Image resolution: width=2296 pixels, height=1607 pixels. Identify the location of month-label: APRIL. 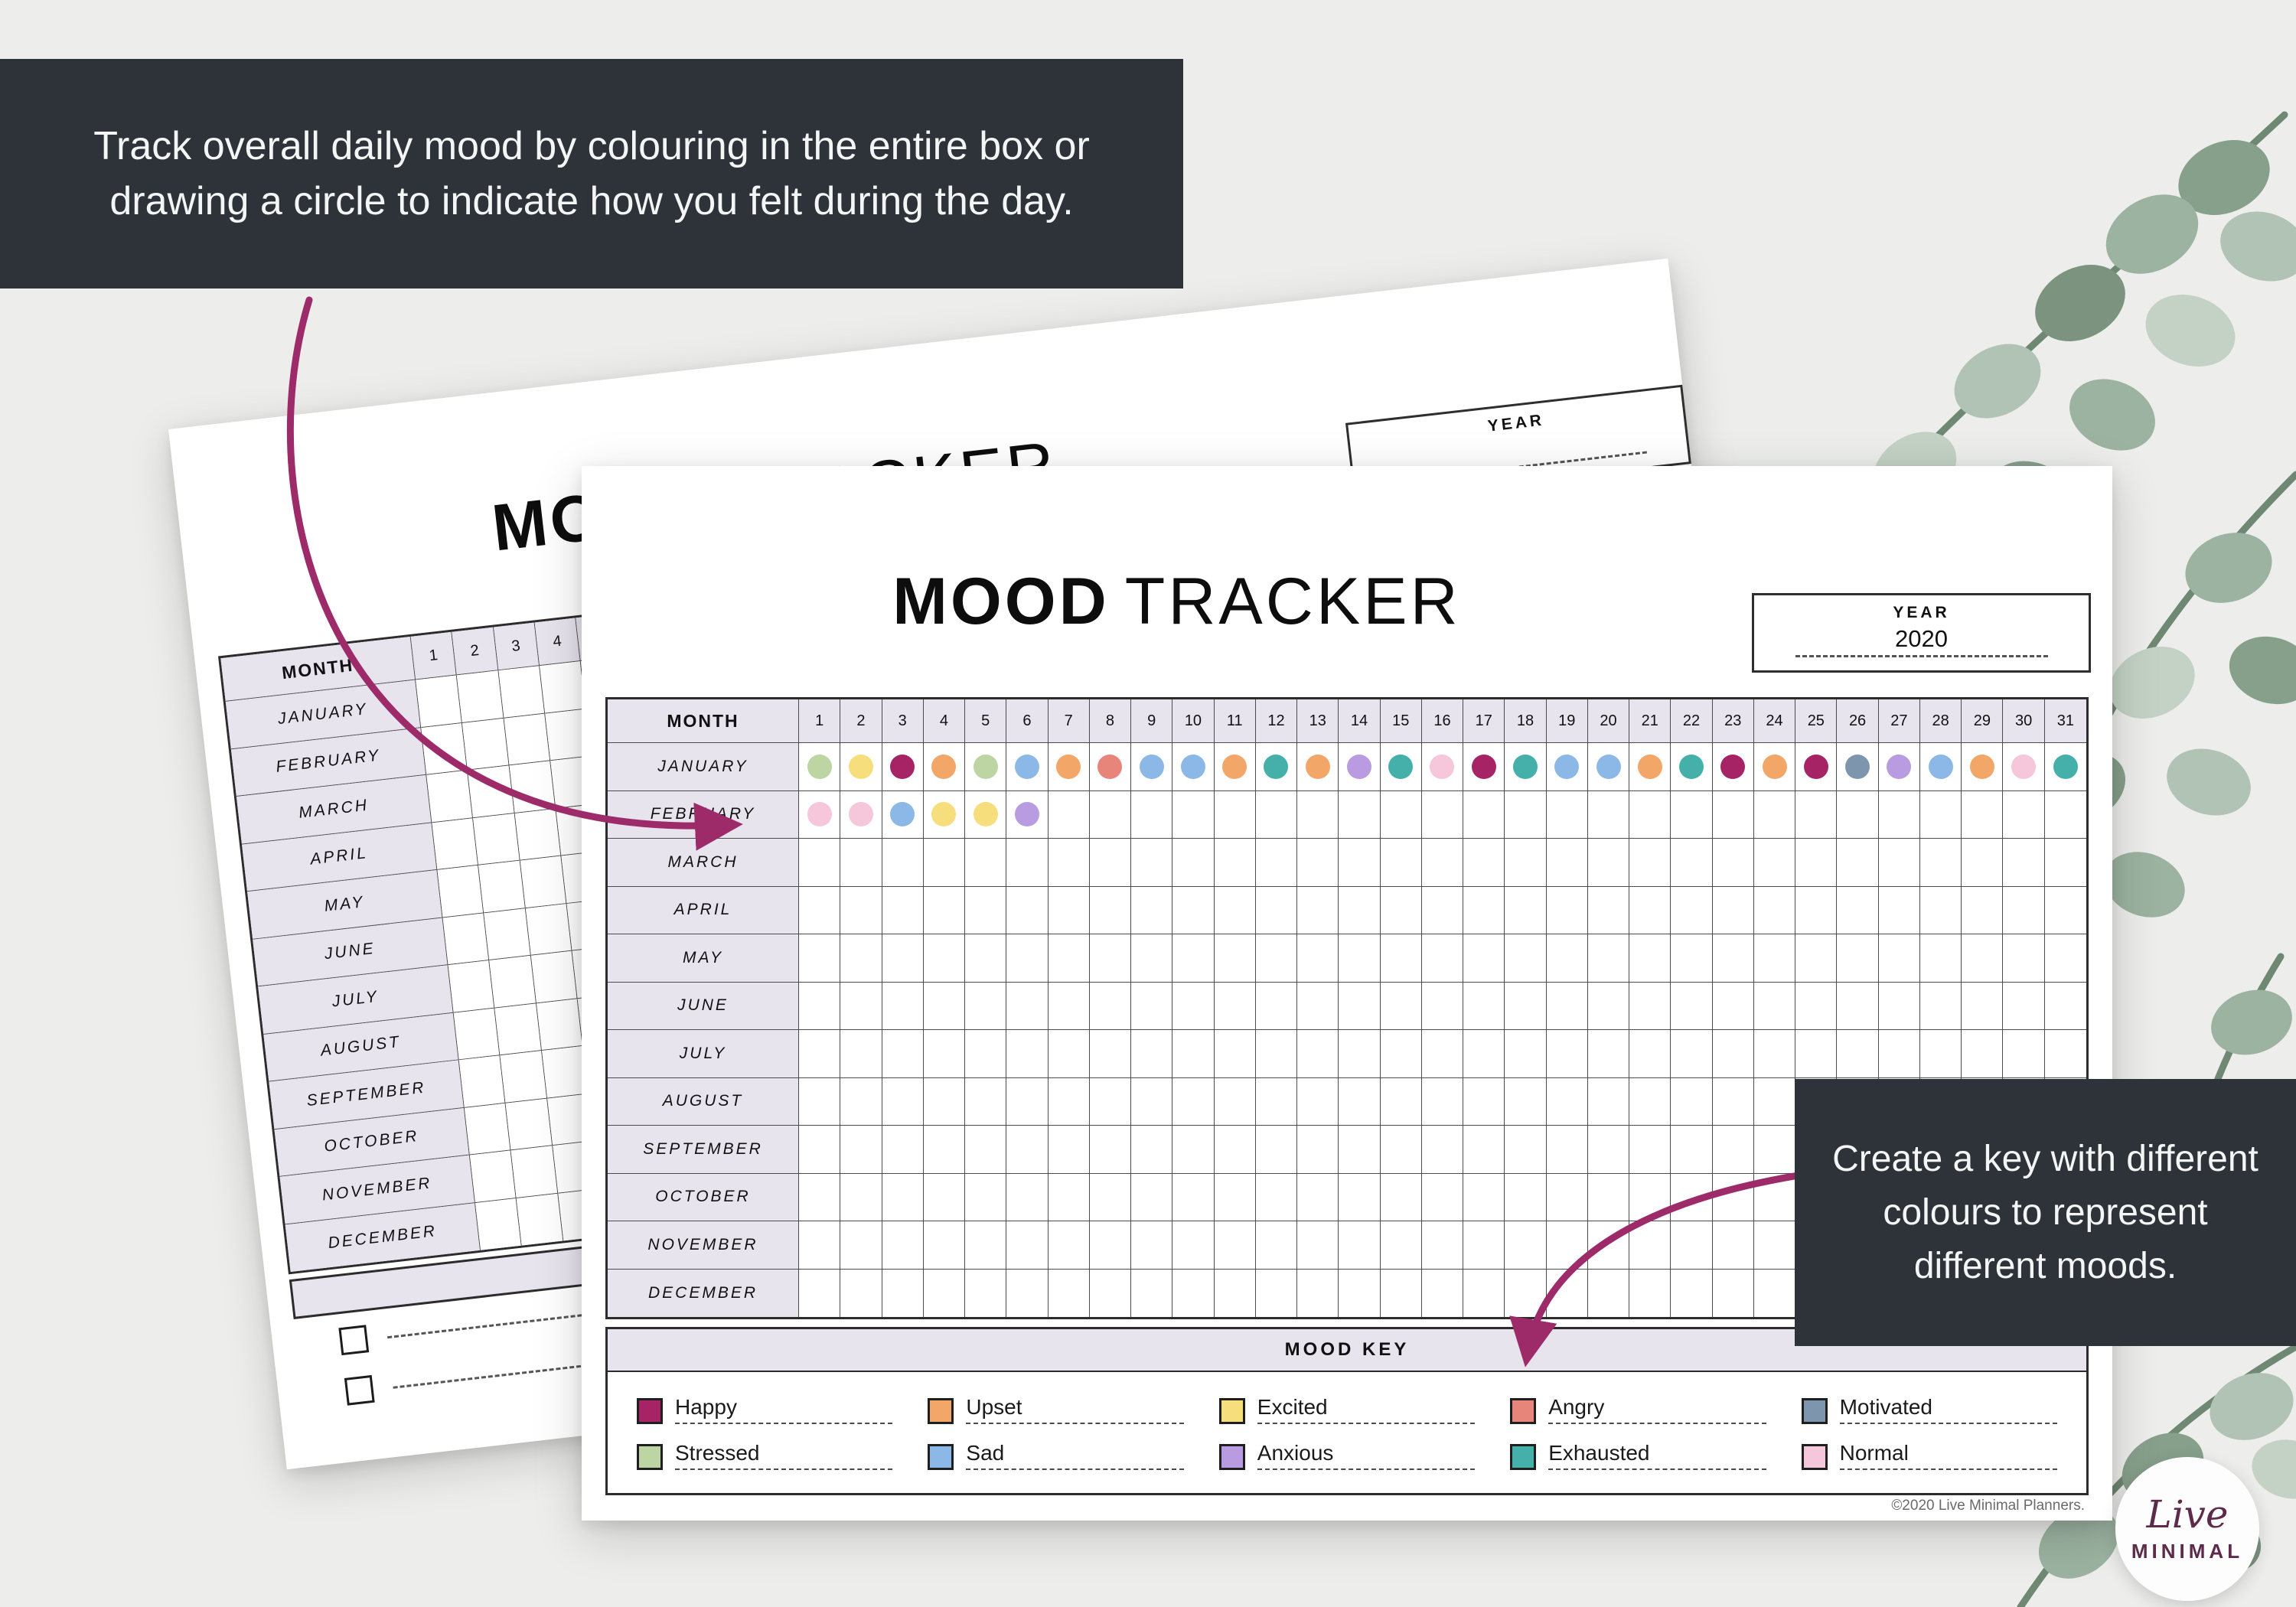
(703, 910).